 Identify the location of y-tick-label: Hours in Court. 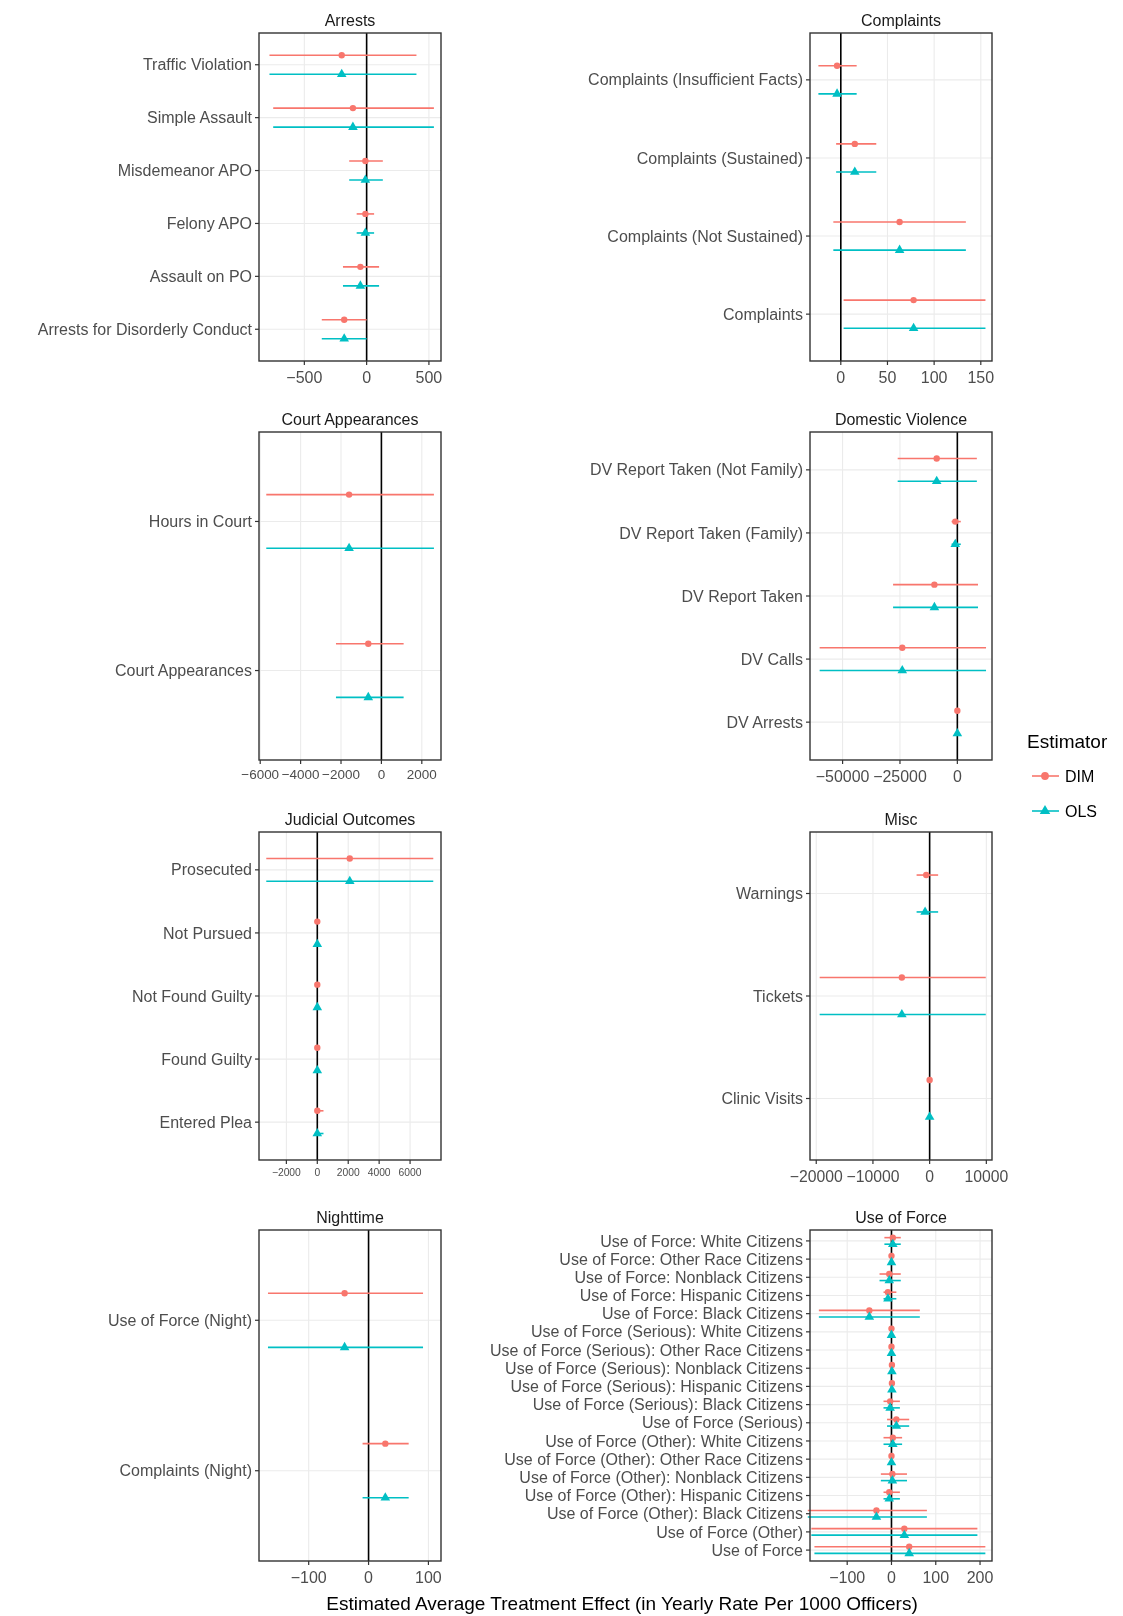
(200, 522).